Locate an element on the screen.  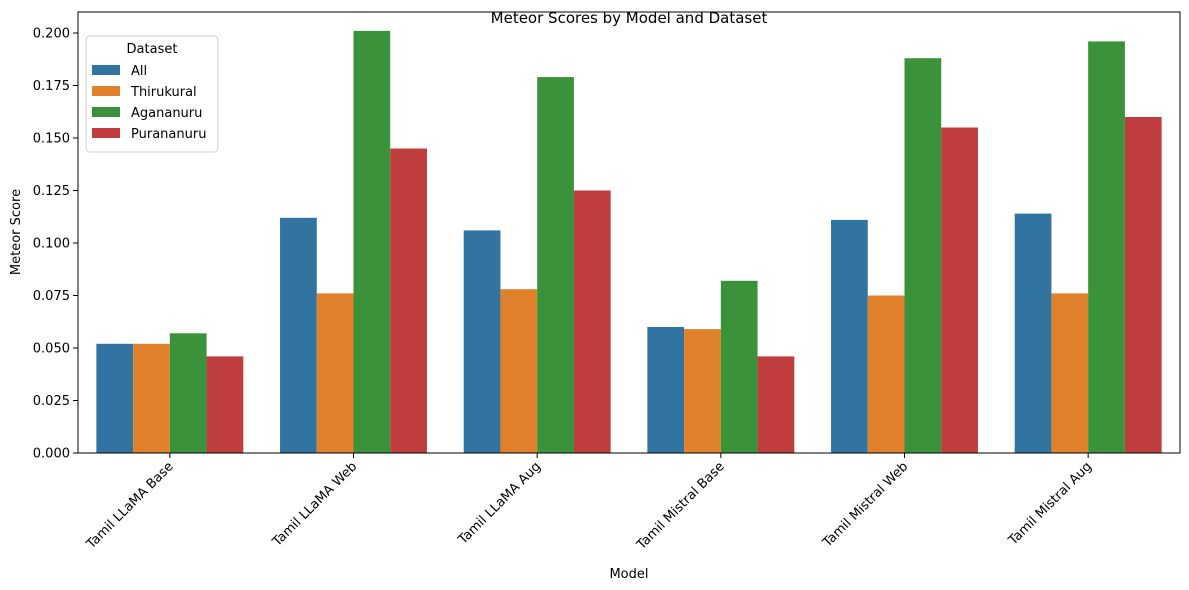
y-tick-label: 0.075 is located at coordinates (51, 296).